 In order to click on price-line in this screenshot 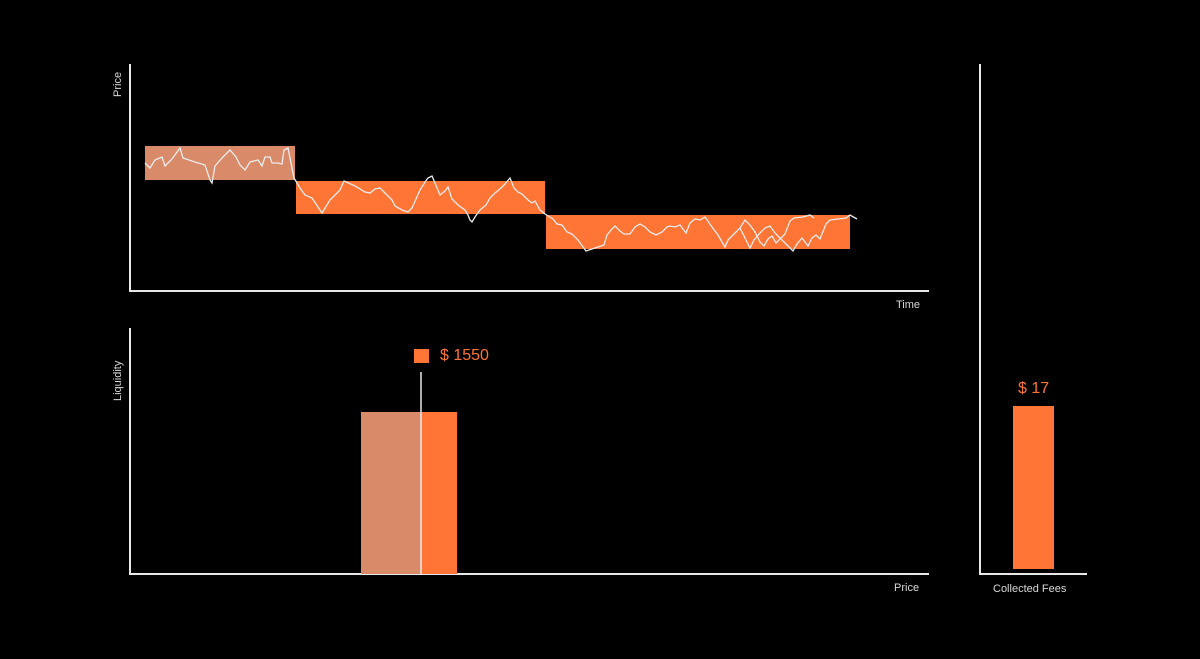, I will do `click(479, 199)`.